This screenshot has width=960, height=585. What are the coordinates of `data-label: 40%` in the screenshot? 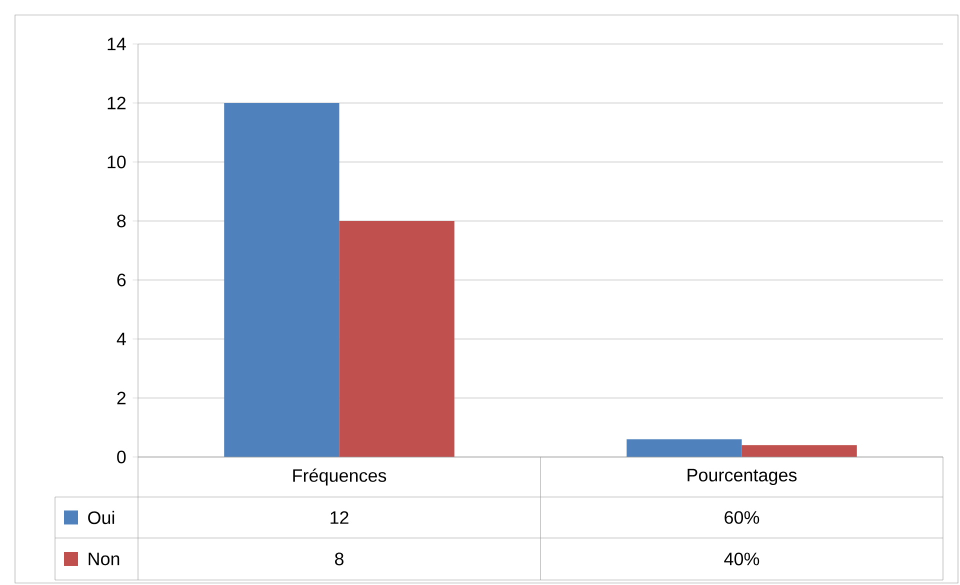 It's located at (742, 559).